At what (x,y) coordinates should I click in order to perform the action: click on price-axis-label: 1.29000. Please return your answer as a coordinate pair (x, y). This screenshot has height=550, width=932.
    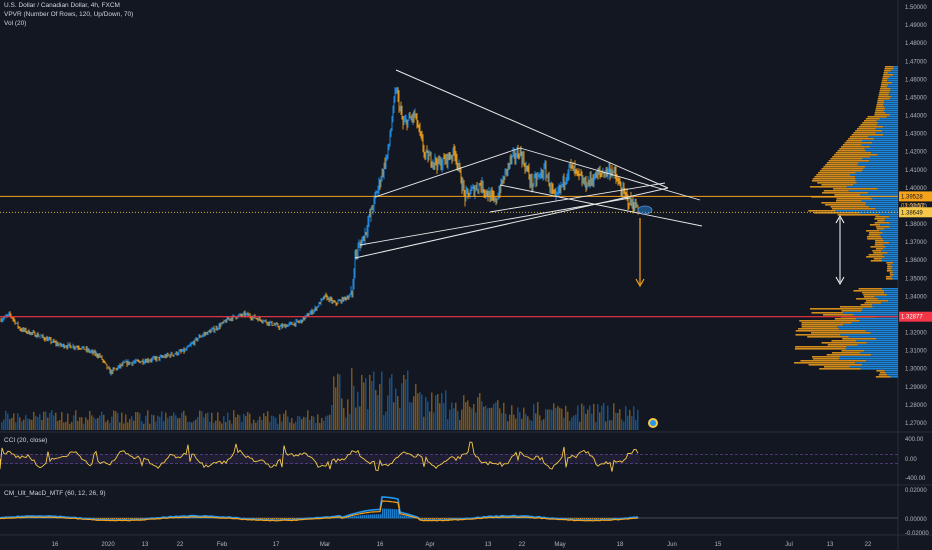
    Looking at the image, I should click on (916, 388).